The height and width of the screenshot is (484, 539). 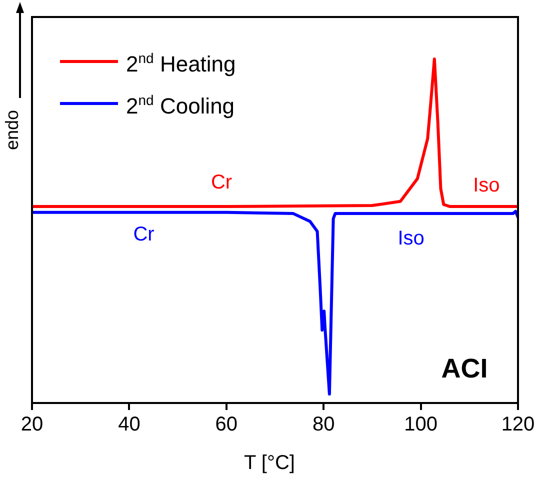 What do you see at coordinates (180, 106) in the screenshot?
I see `legend-label: 2$^{nd}$ Cooling` at bounding box center [180, 106].